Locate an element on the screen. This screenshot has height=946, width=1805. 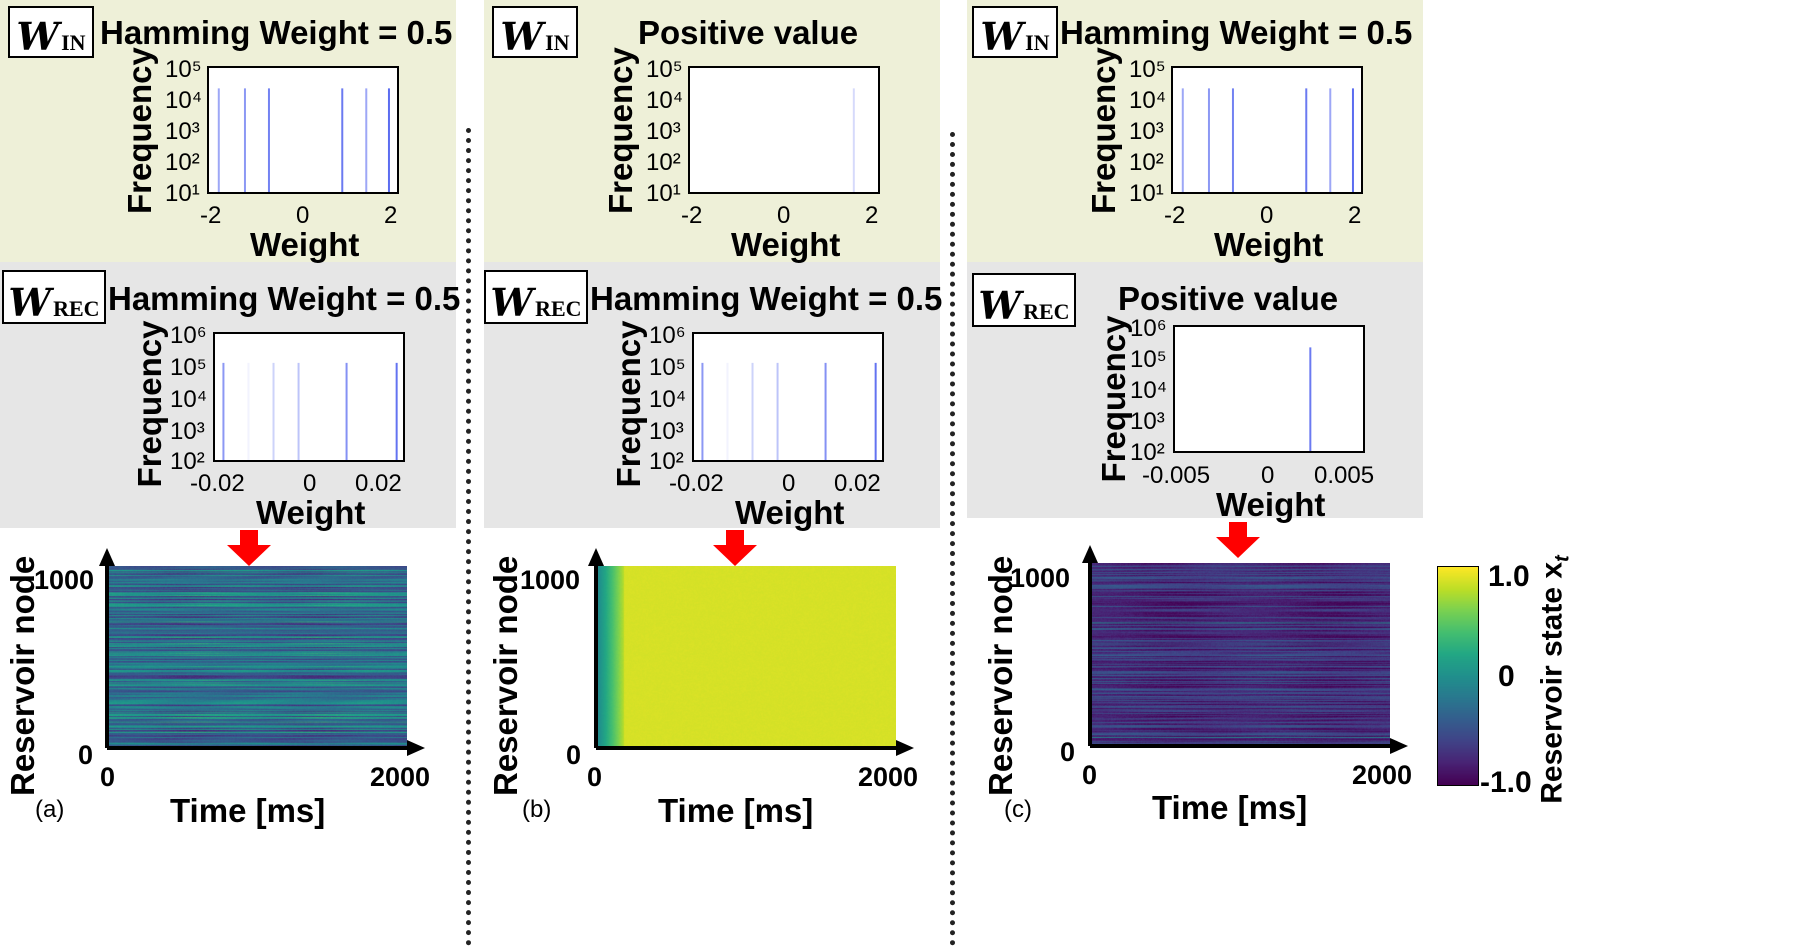
win-a-ylabel: Frequency is located at coordinates (139, 130).